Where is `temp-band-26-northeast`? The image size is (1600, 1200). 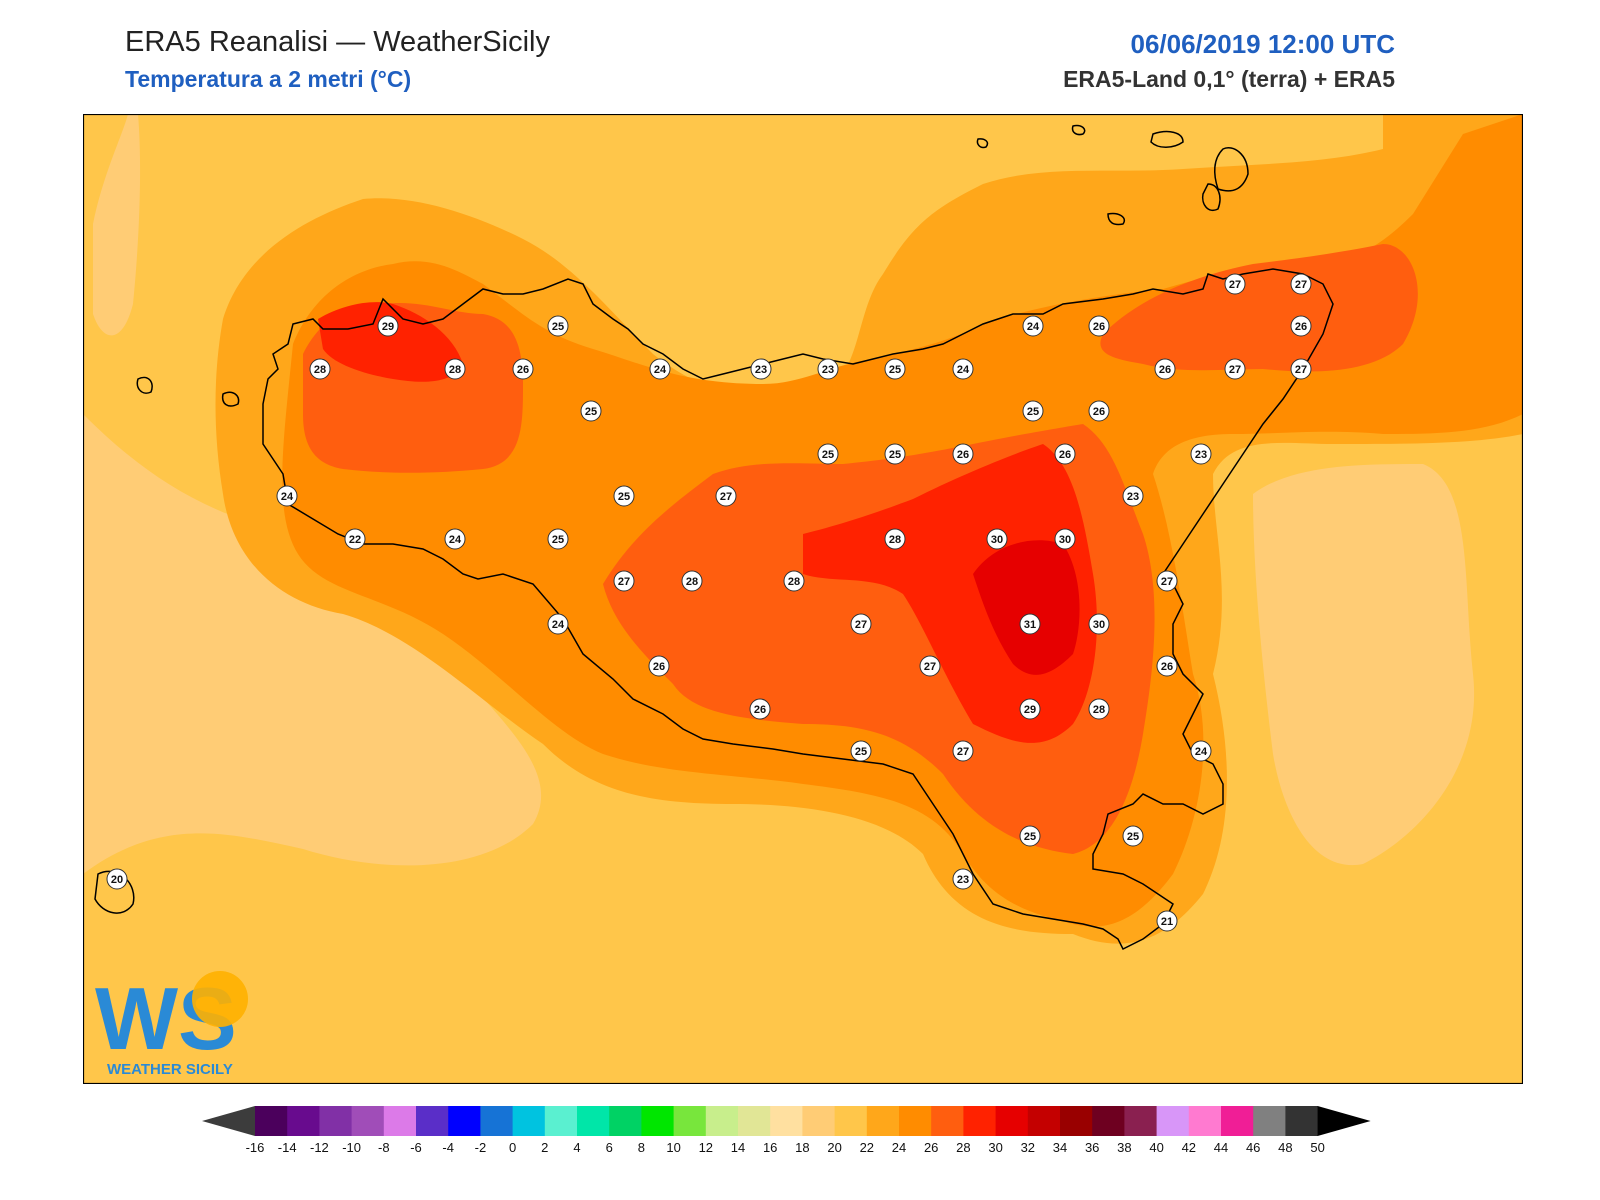
temp-band-26-northeast is located at coordinates (1259, 308).